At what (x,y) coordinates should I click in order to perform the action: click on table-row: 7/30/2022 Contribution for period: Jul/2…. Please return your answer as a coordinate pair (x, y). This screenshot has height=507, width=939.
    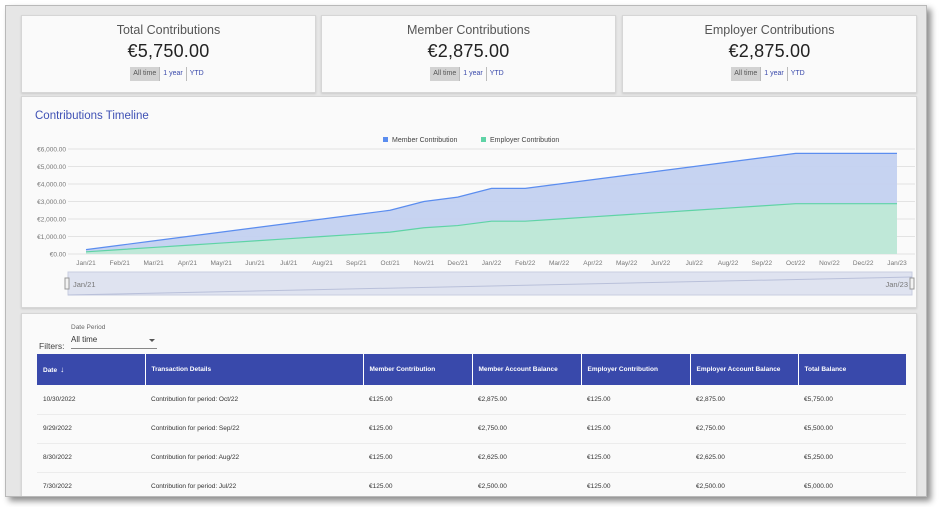
    Looking at the image, I should click on (471, 484).